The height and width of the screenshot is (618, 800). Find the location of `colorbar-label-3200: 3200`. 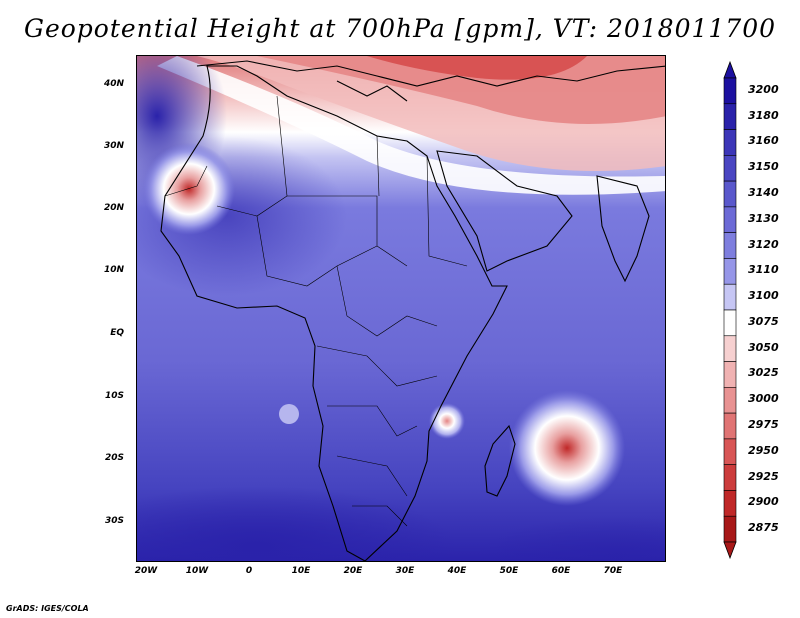

colorbar-label-3200: 3200 is located at coordinates (763, 89).